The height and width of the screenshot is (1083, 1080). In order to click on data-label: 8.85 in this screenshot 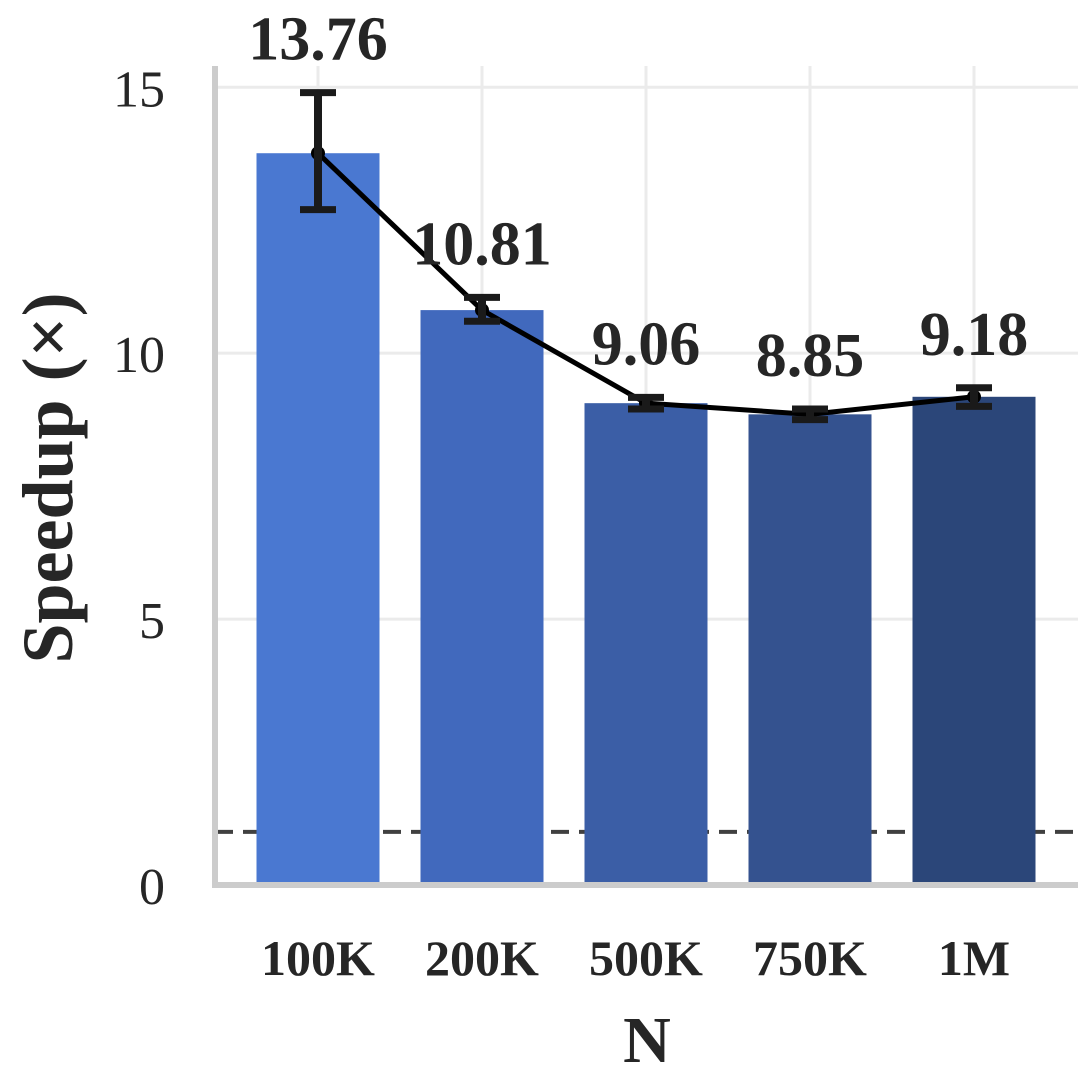, I will do `click(810, 356)`.